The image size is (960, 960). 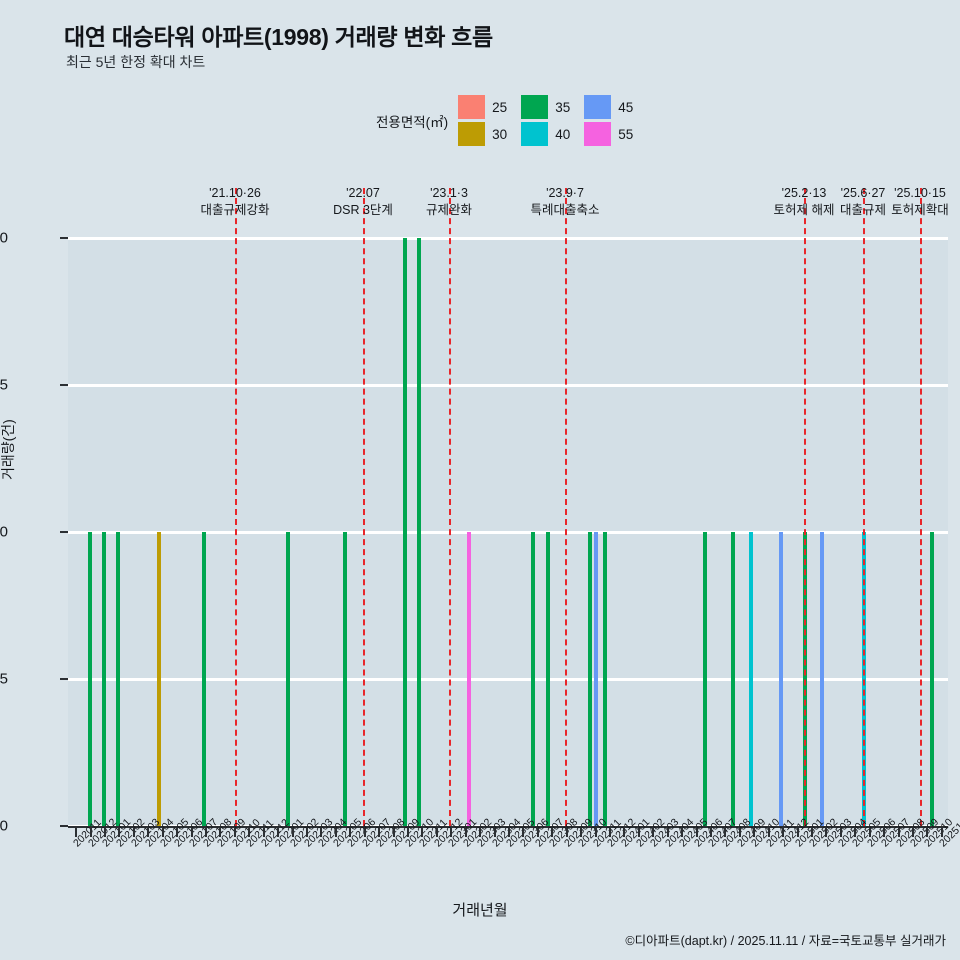 I want to click on annotation-desc: 규제완화, so click(x=449, y=210).